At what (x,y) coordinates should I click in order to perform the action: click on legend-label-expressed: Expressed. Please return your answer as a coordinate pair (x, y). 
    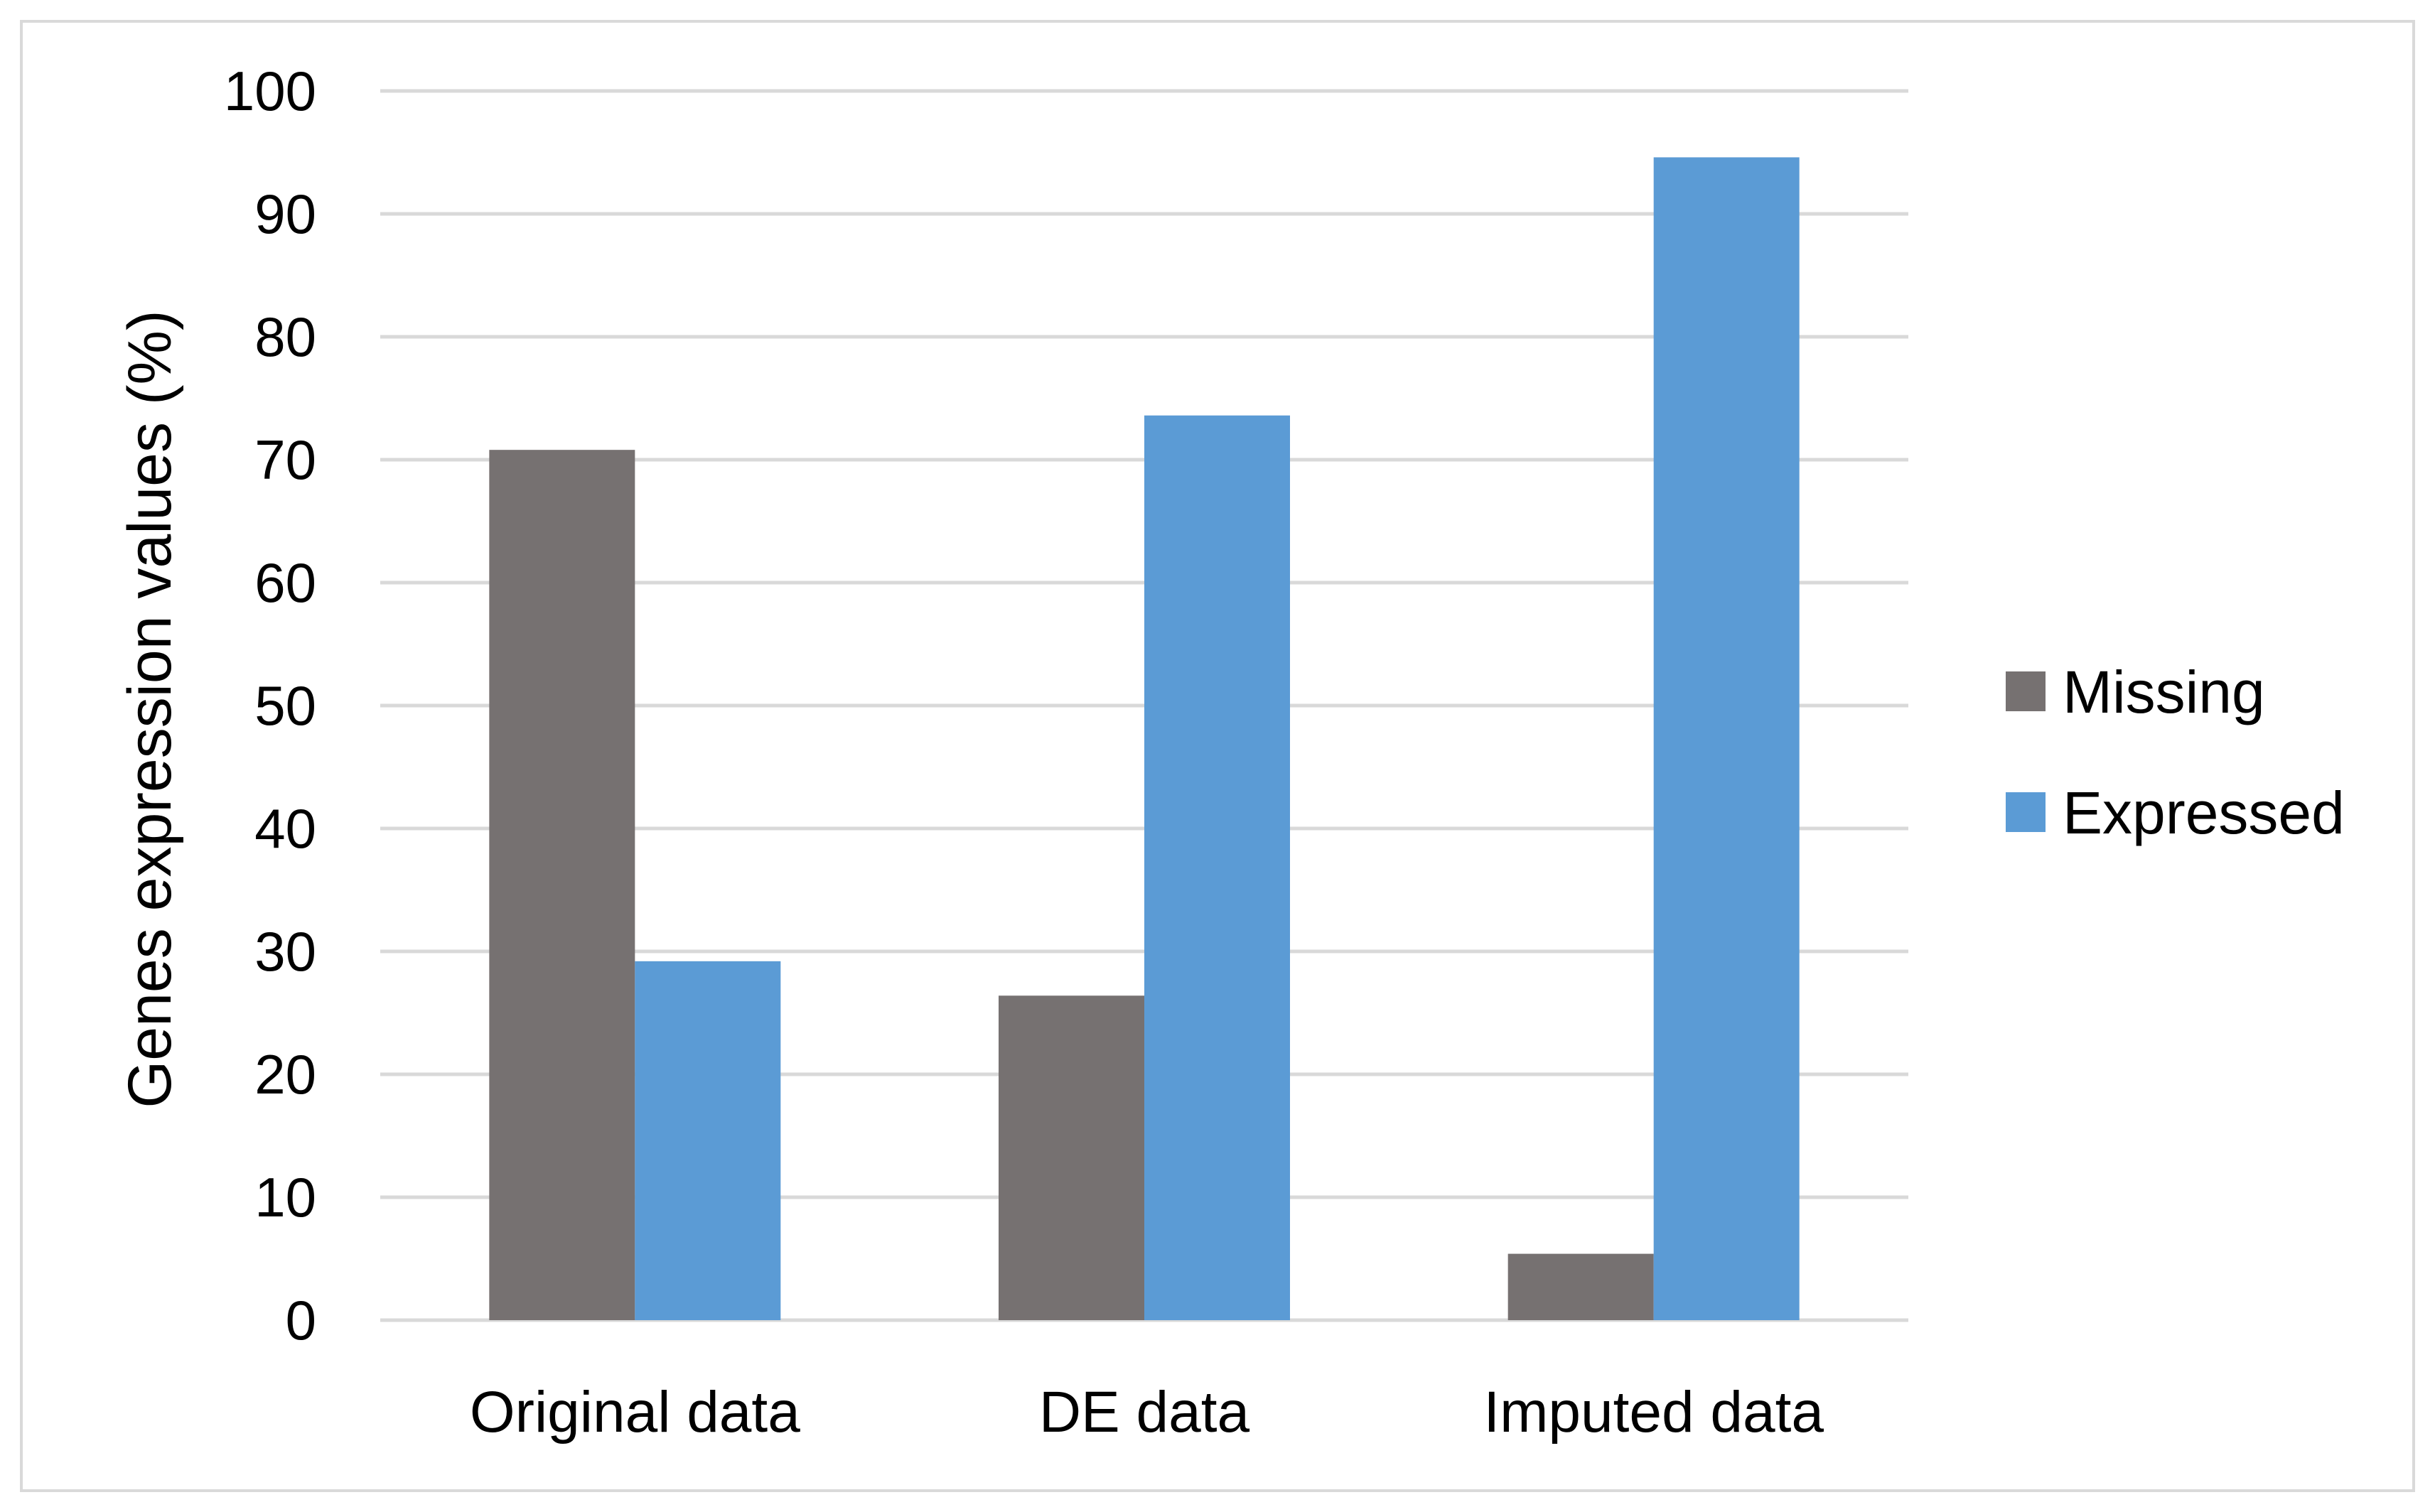
    Looking at the image, I should click on (2204, 812).